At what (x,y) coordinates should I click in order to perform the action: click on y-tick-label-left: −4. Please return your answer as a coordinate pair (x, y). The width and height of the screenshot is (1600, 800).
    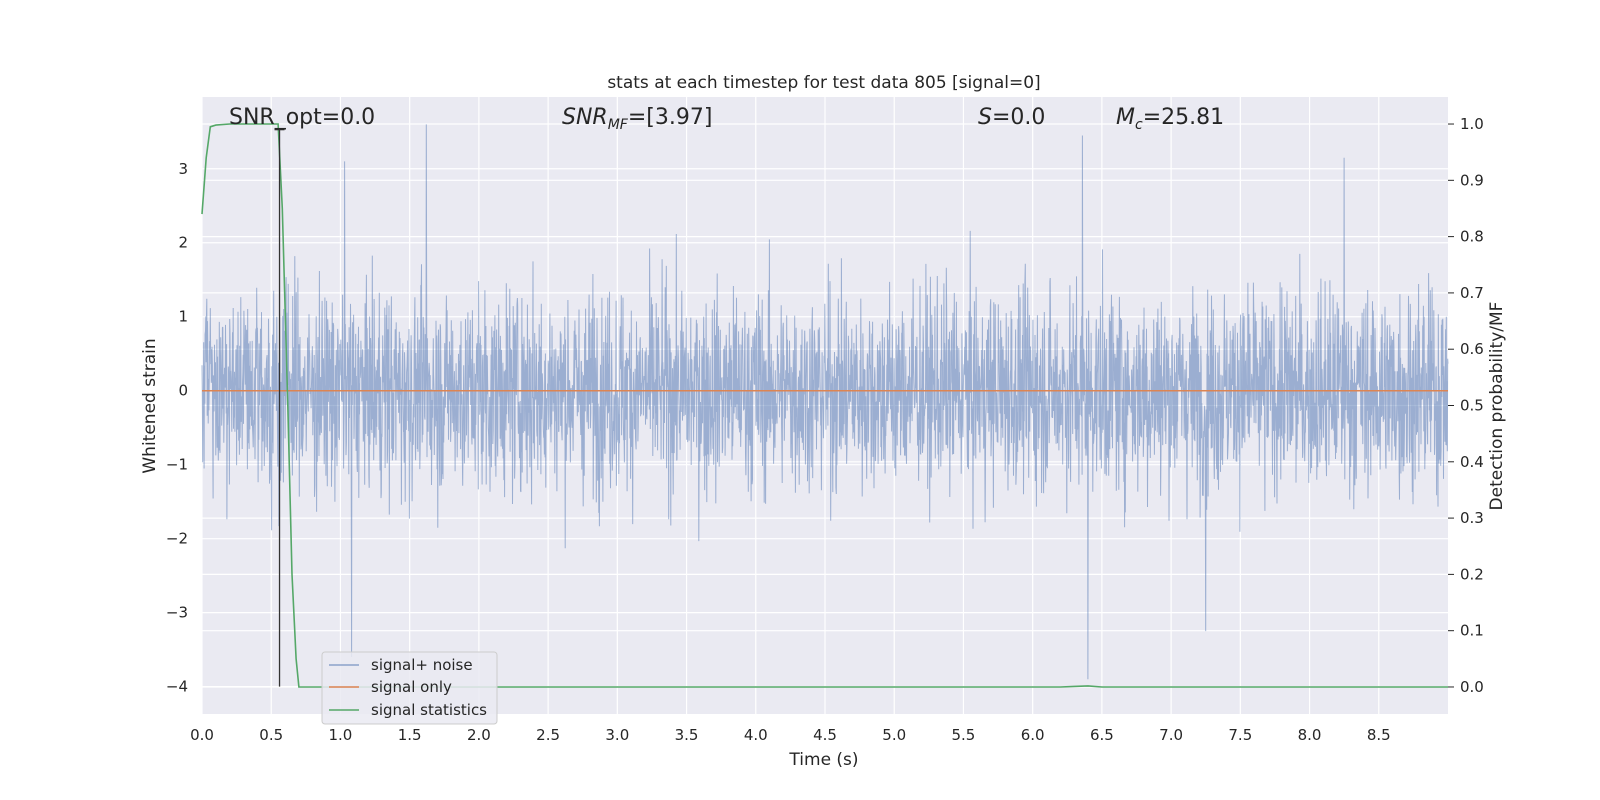
    Looking at the image, I should click on (177, 687).